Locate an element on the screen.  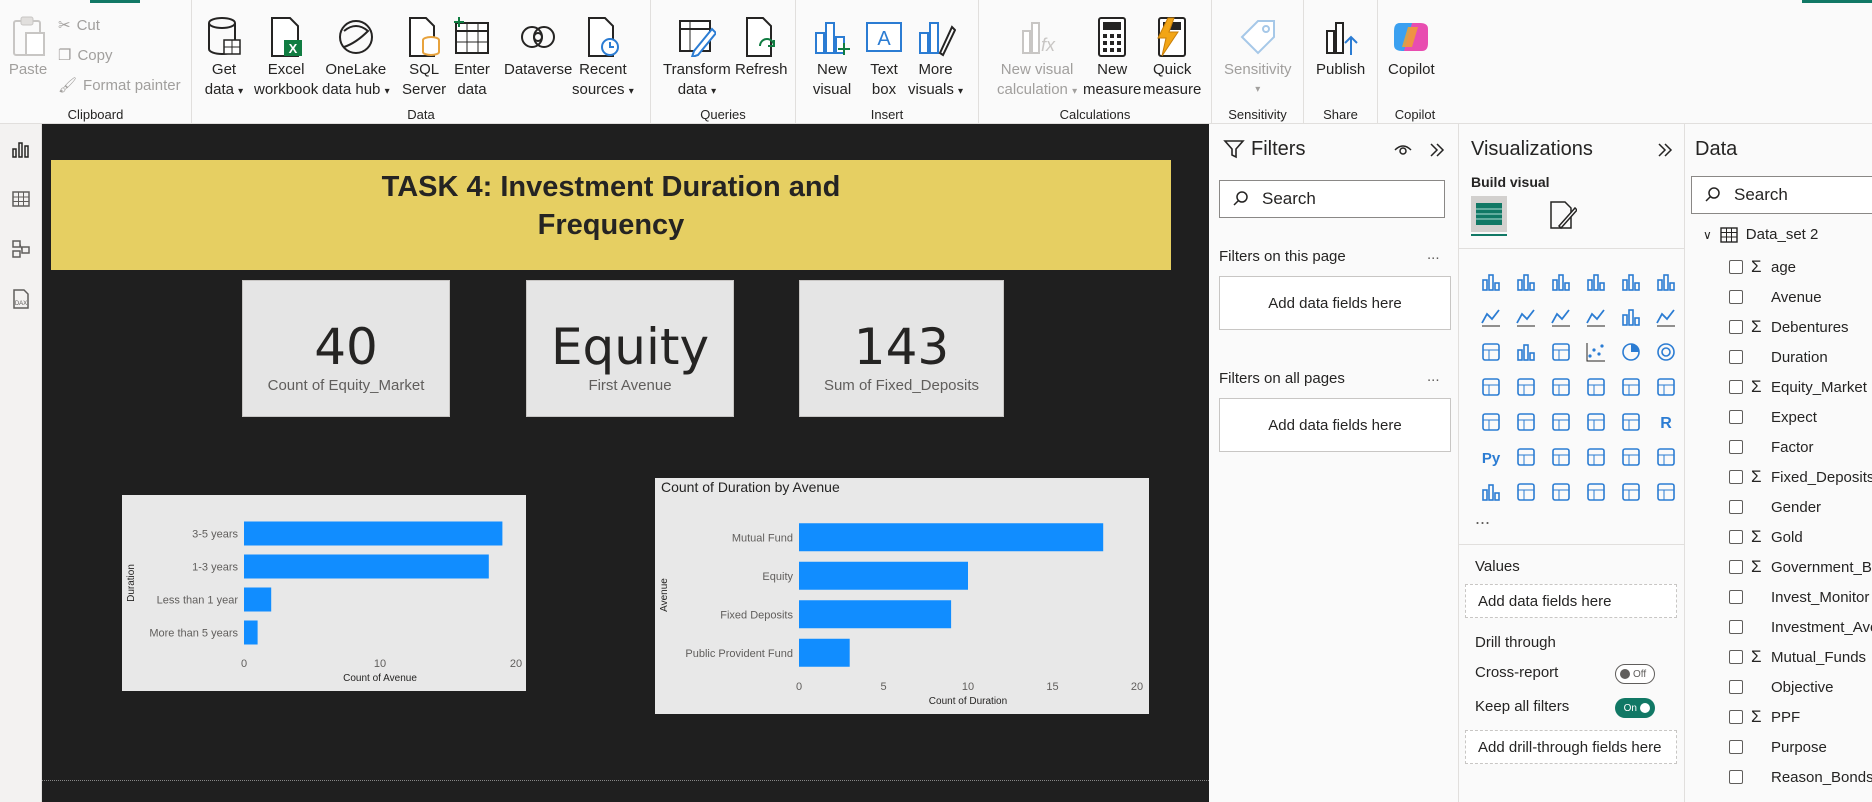
dataverse-button: Dataverse is located at coordinates (538, 47).